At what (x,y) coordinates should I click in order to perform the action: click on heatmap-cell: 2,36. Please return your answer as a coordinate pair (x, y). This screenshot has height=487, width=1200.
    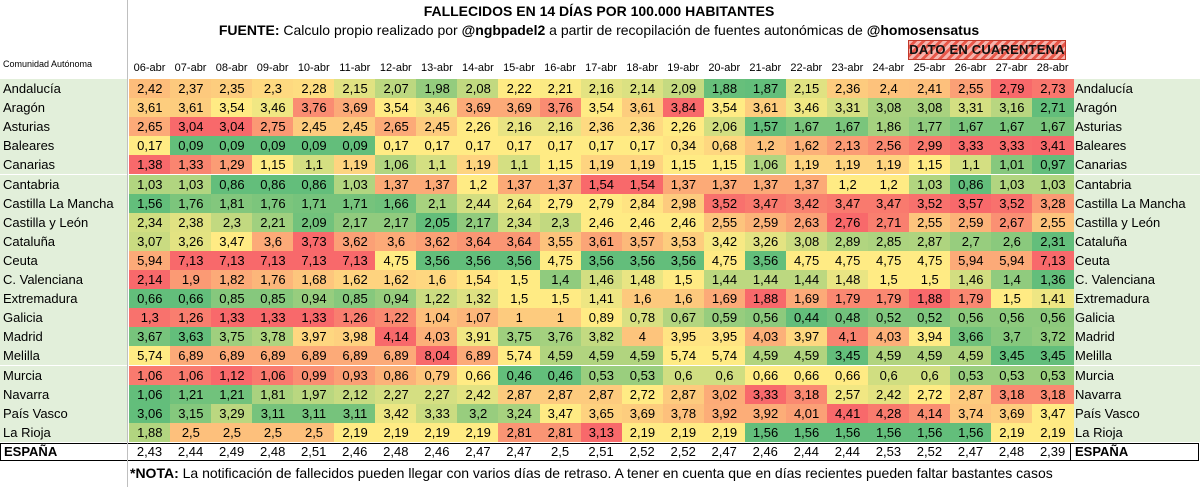
    Looking at the image, I should click on (601, 127).